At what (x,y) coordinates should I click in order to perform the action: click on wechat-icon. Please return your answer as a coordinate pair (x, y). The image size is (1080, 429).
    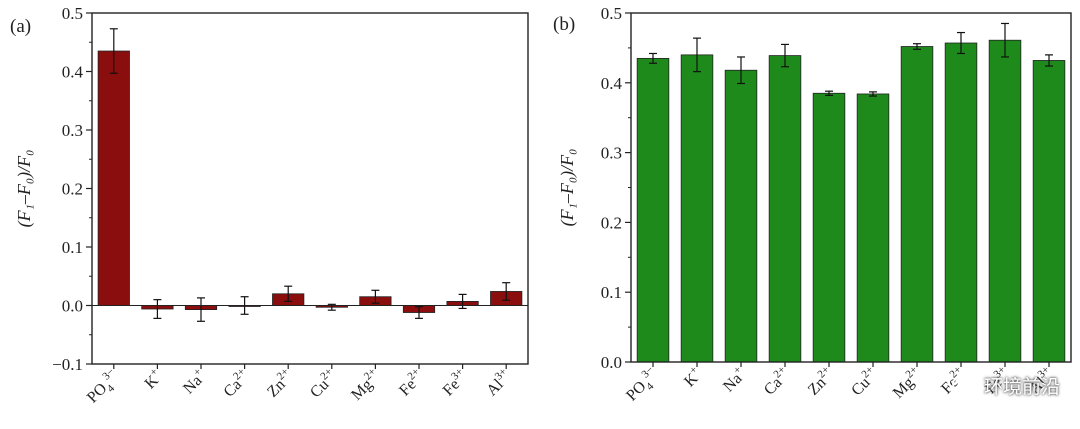
    Looking at the image, I should click on (965, 385).